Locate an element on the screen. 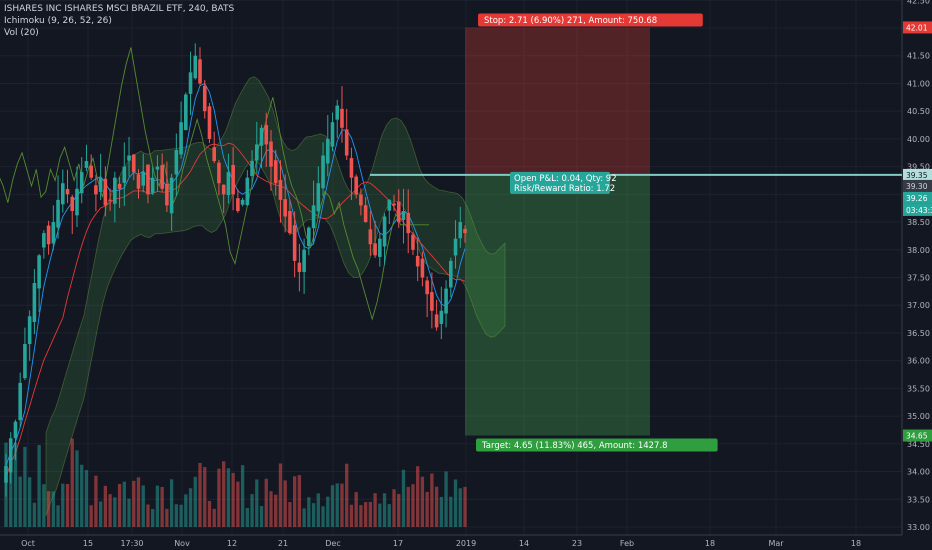  stop-price-tag-bg is located at coordinates (917, 27).